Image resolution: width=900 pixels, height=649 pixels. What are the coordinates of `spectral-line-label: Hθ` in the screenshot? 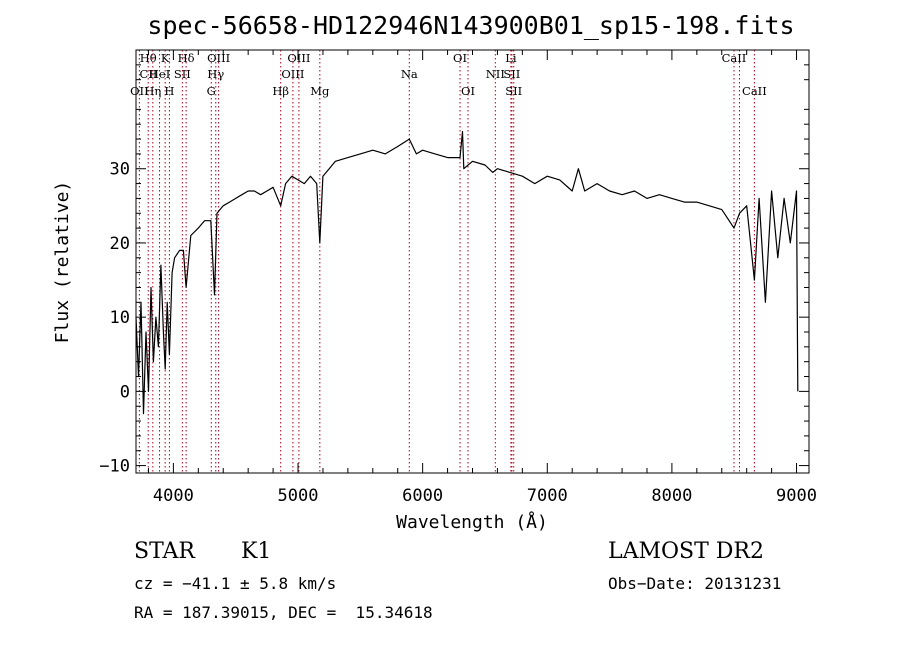 It's located at (148, 58).